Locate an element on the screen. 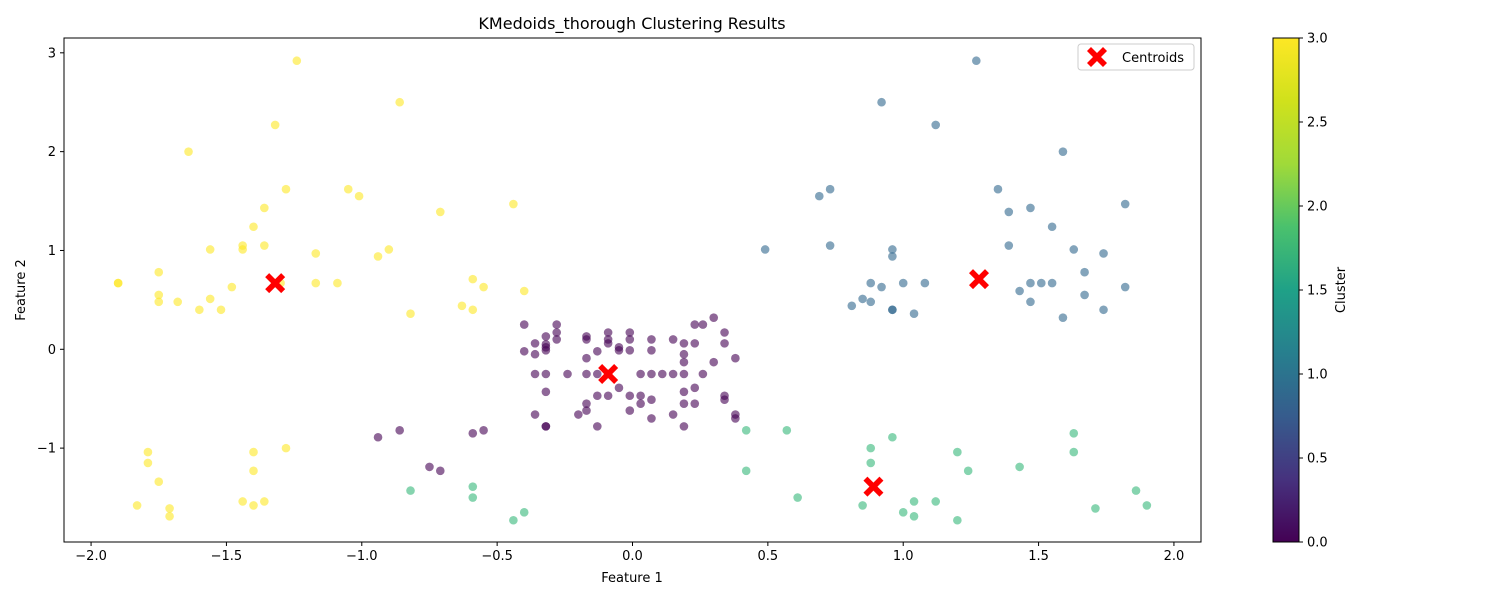  y-tick-label: 1 is located at coordinates (52, 251).